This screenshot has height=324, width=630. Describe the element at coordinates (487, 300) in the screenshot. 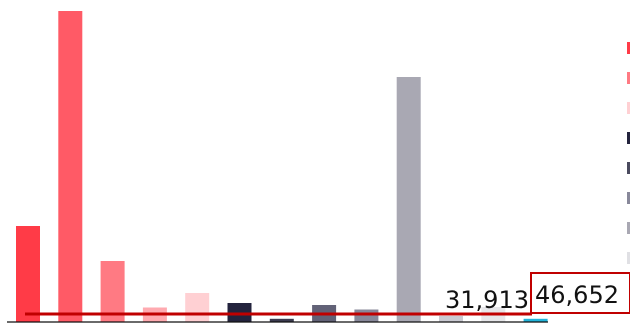

I see `reference-line-label-left: 31,913` at that location.